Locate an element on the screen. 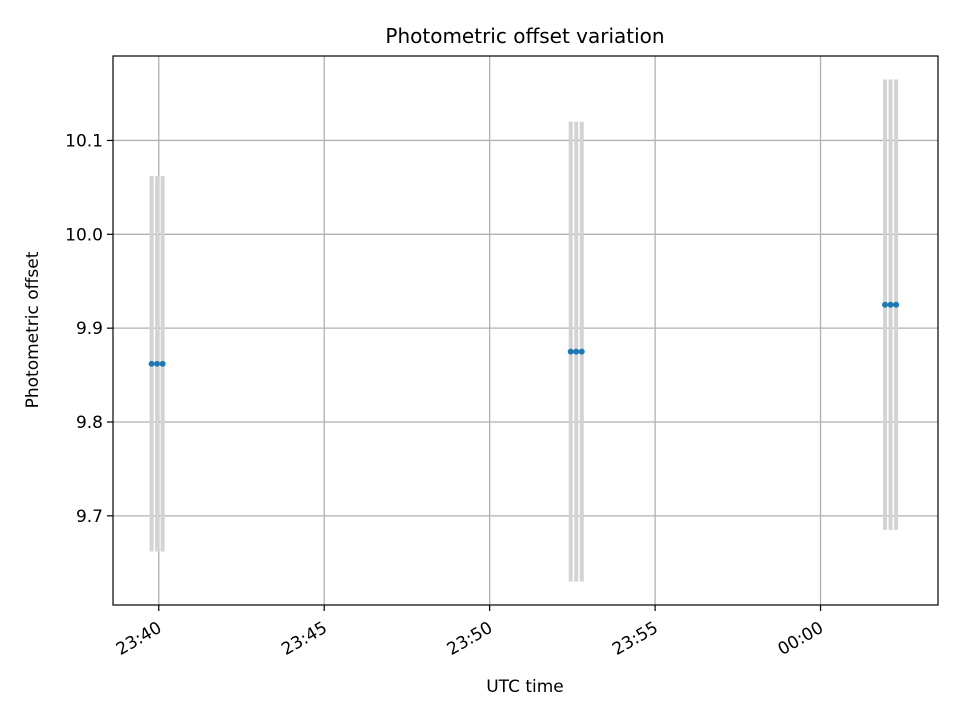 This screenshot has height=720, width=960. y-tick-label: 9.7 is located at coordinates (89, 517).